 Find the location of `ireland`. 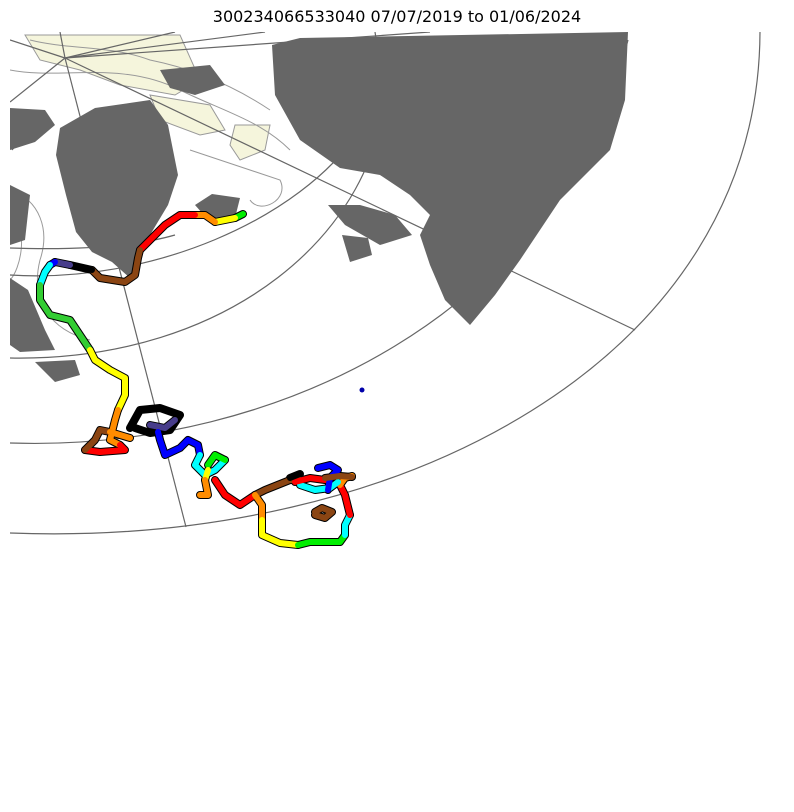

ireland is located at coordinates (357, 248).